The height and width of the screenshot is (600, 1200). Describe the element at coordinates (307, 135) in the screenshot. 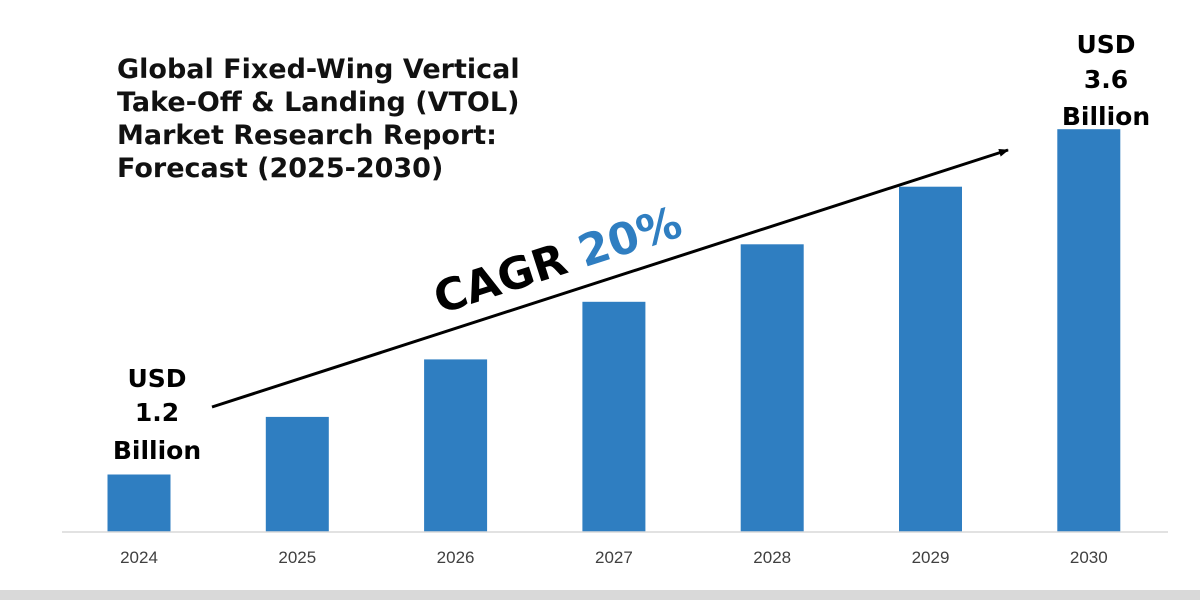

I see `title-line-3: Market Research Report:` at that location.